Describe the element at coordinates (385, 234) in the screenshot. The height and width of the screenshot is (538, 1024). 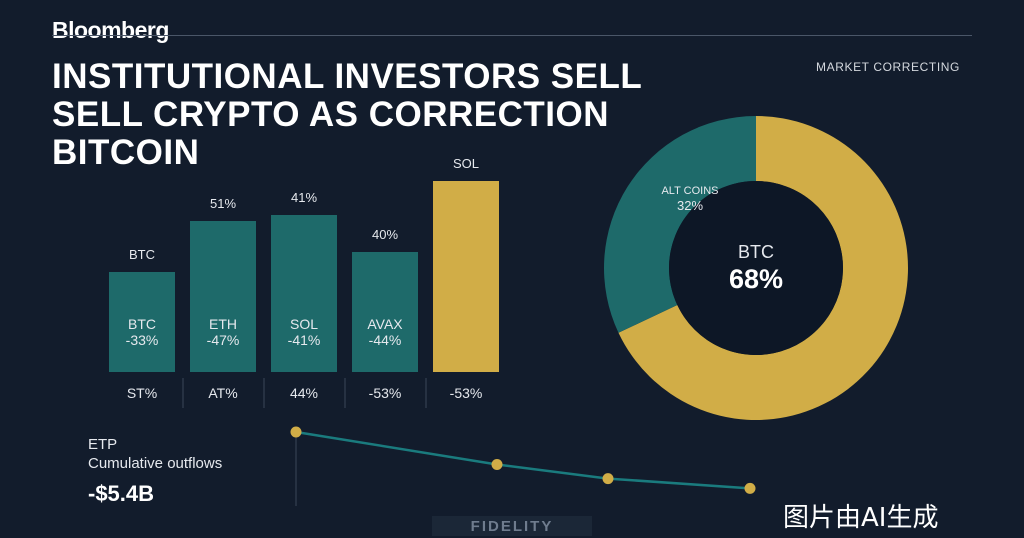
I see `bar-top-label: 40%` at that location.